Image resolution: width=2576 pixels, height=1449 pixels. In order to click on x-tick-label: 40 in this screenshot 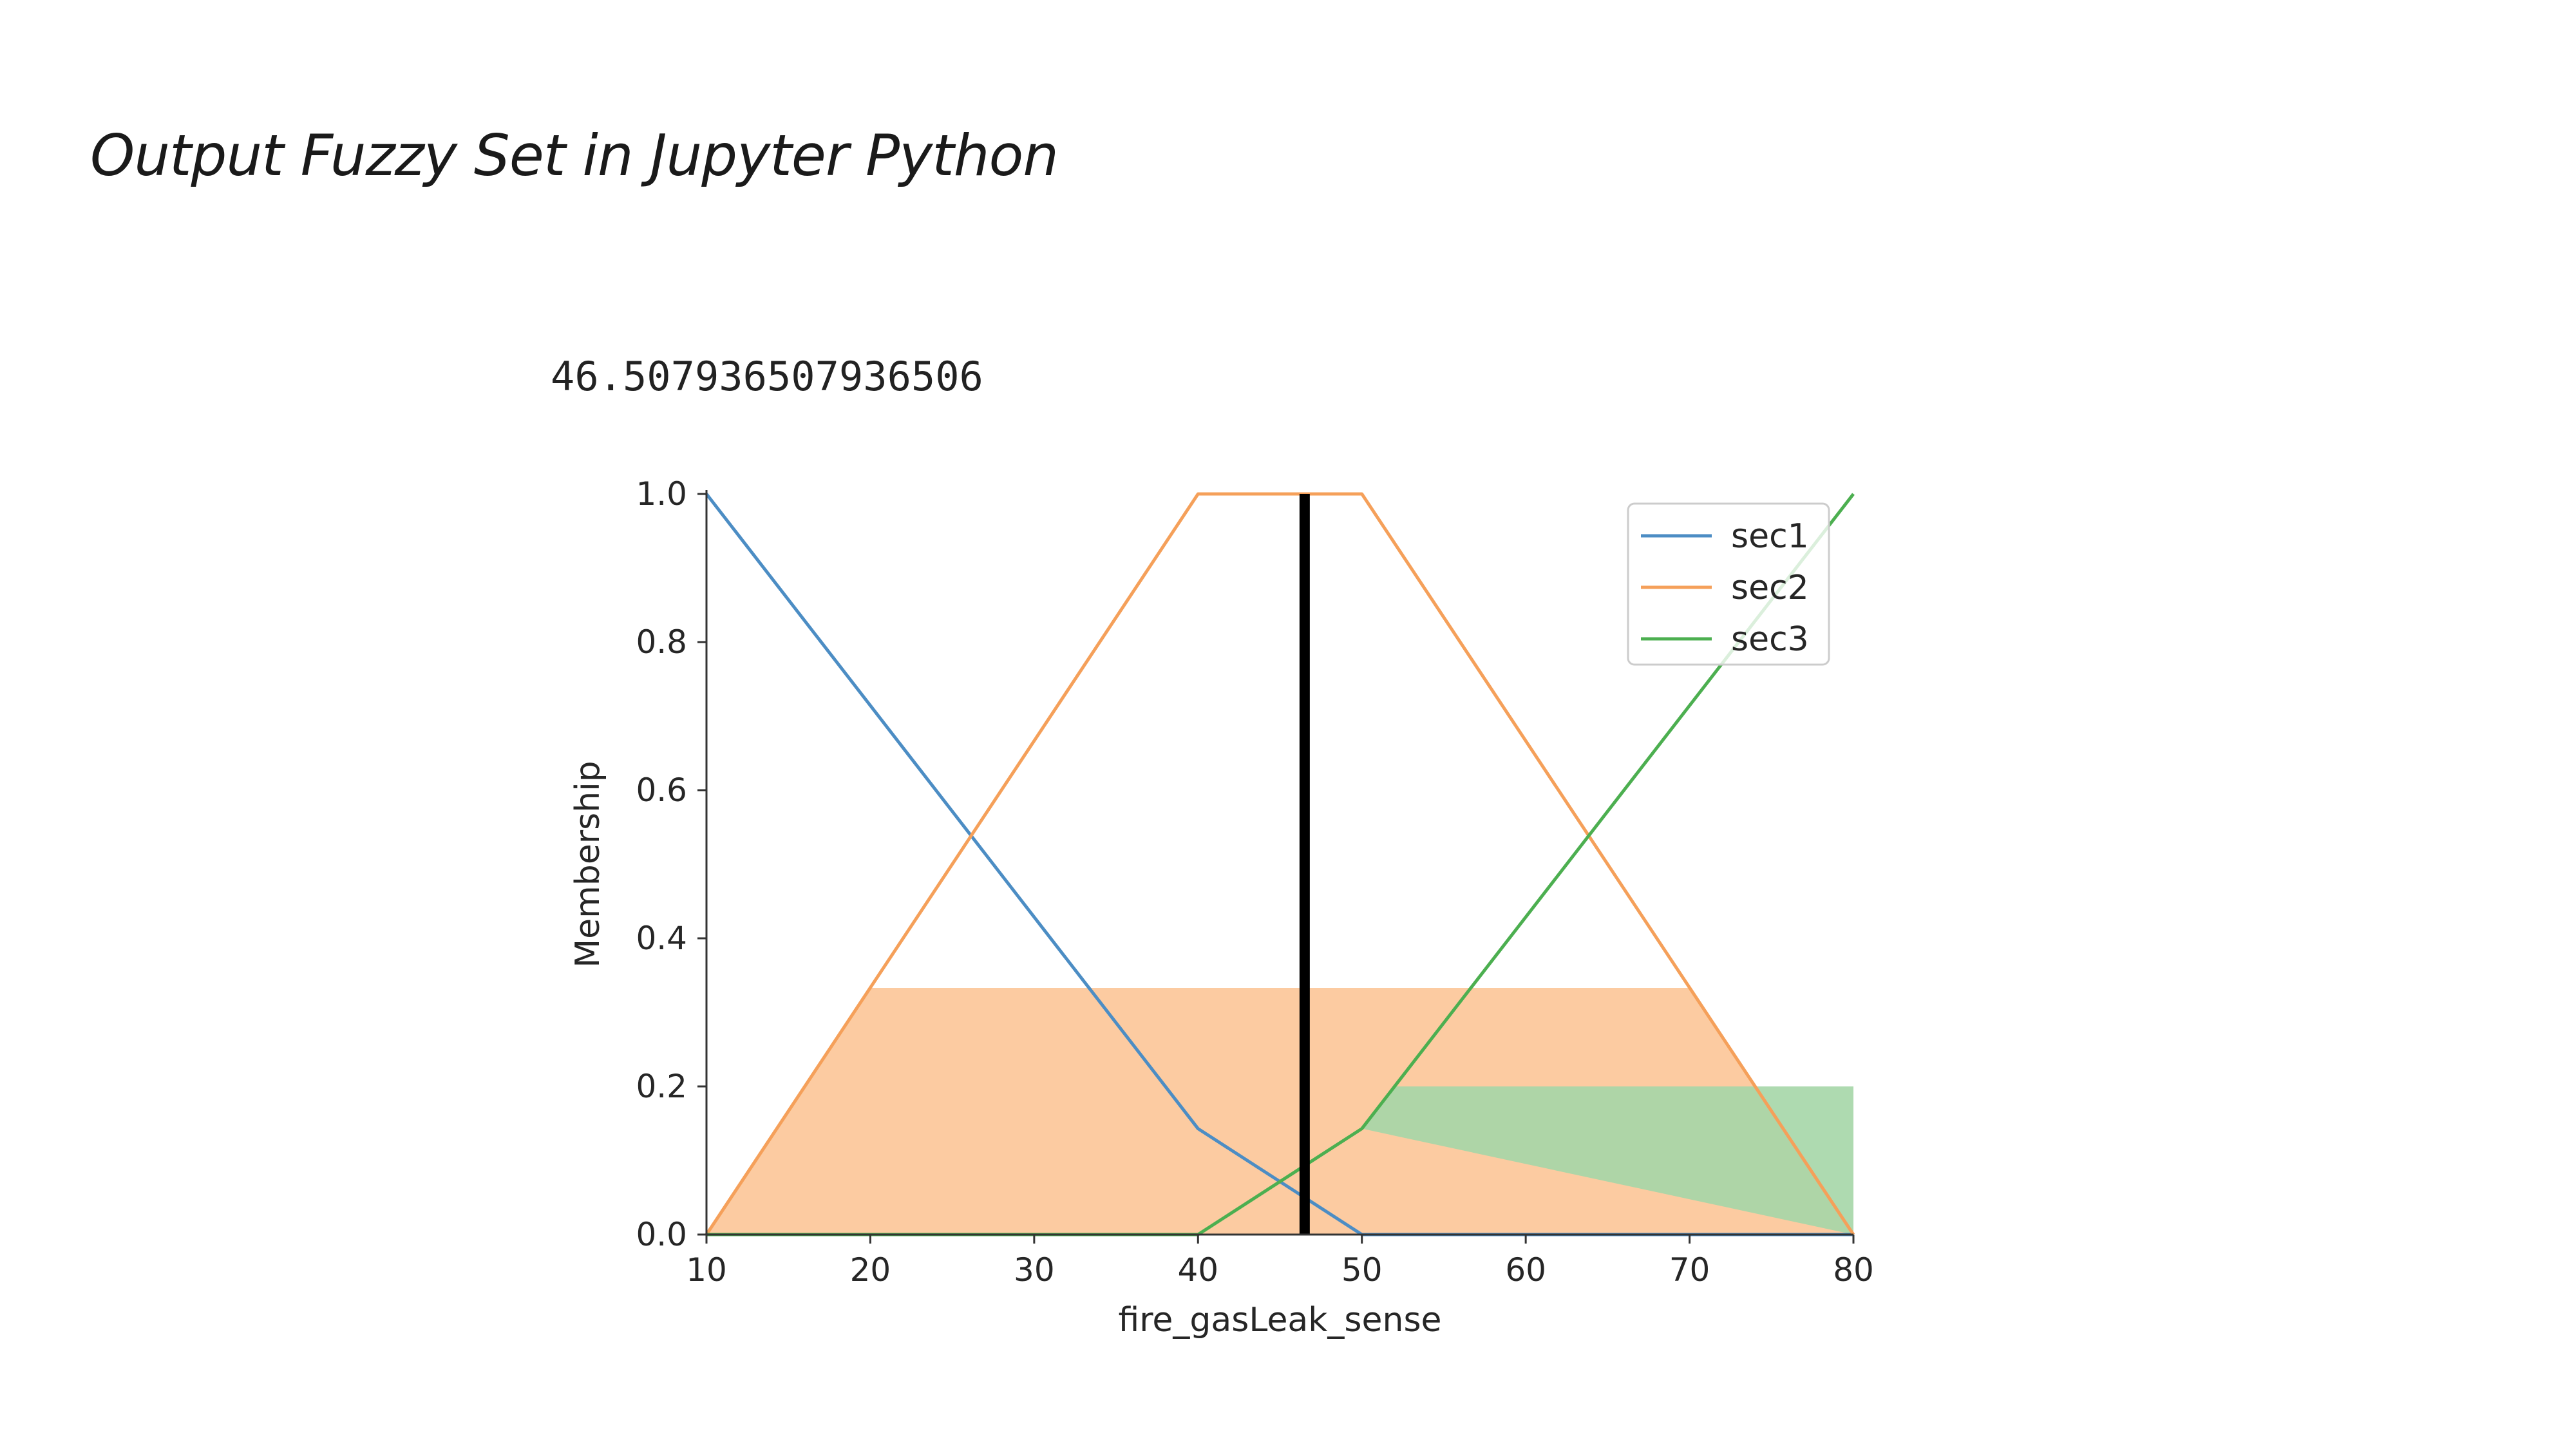, I will do `click(1197, 1270)`.